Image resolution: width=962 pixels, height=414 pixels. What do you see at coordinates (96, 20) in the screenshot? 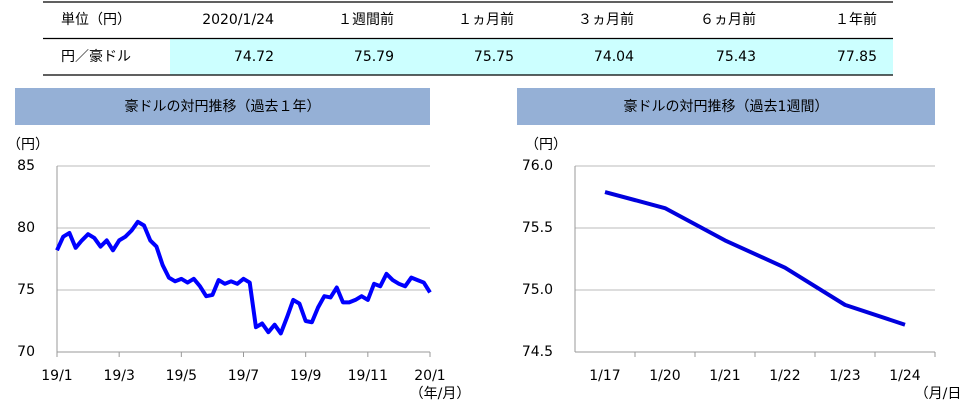
I see `table-header: 単位（円）` at bounding box center [96, 20].